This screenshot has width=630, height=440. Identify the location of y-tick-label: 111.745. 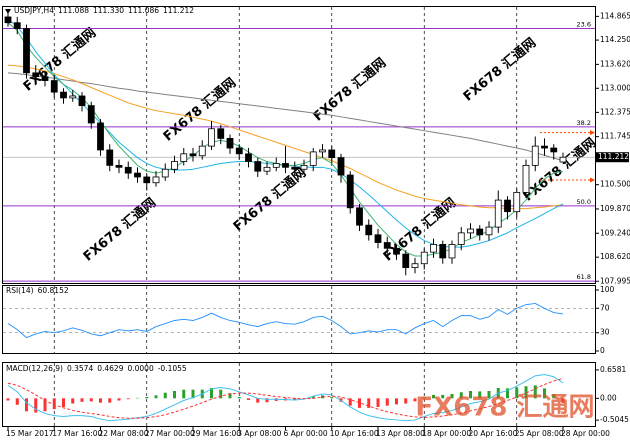
(615, 136).